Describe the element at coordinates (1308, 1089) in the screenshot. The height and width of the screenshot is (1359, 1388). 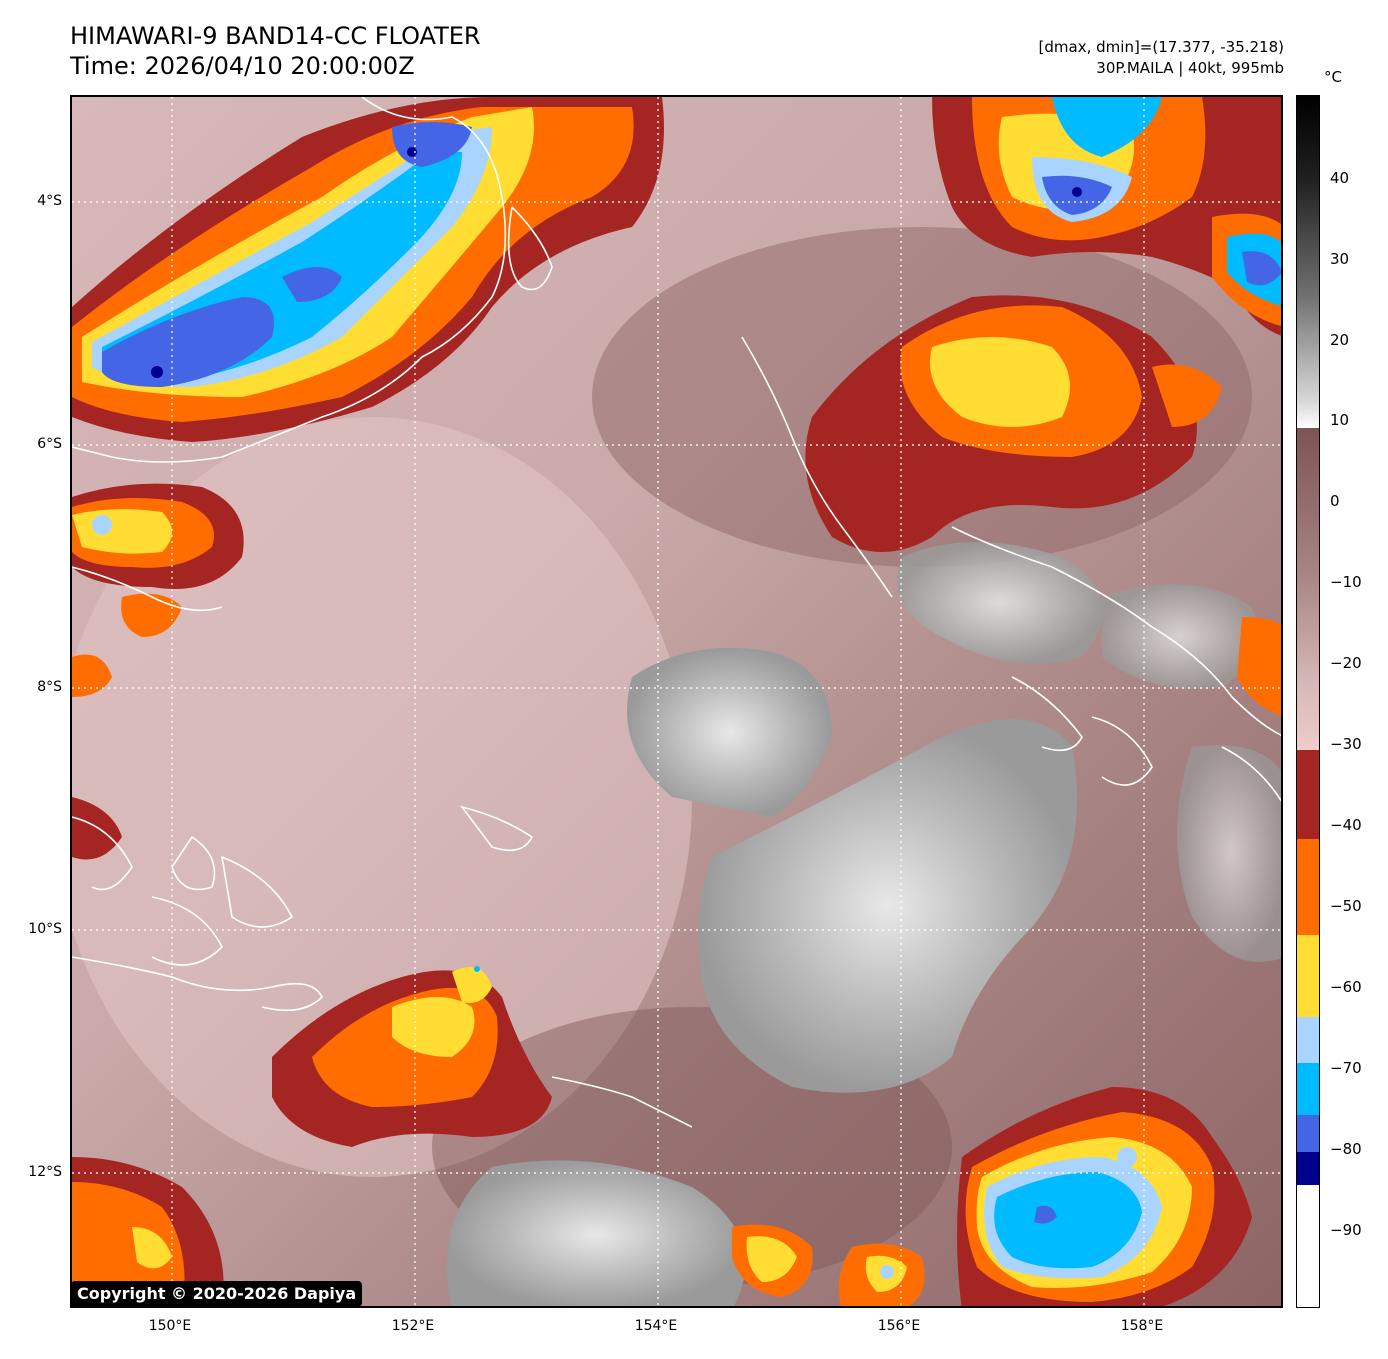
I see `colorbar-cyan-segment` at that location.